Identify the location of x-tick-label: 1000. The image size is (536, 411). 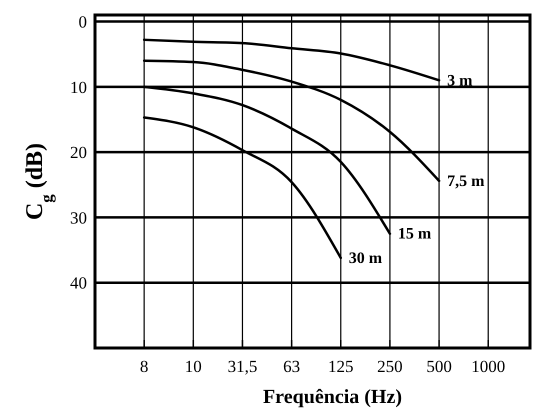
(488, 366).